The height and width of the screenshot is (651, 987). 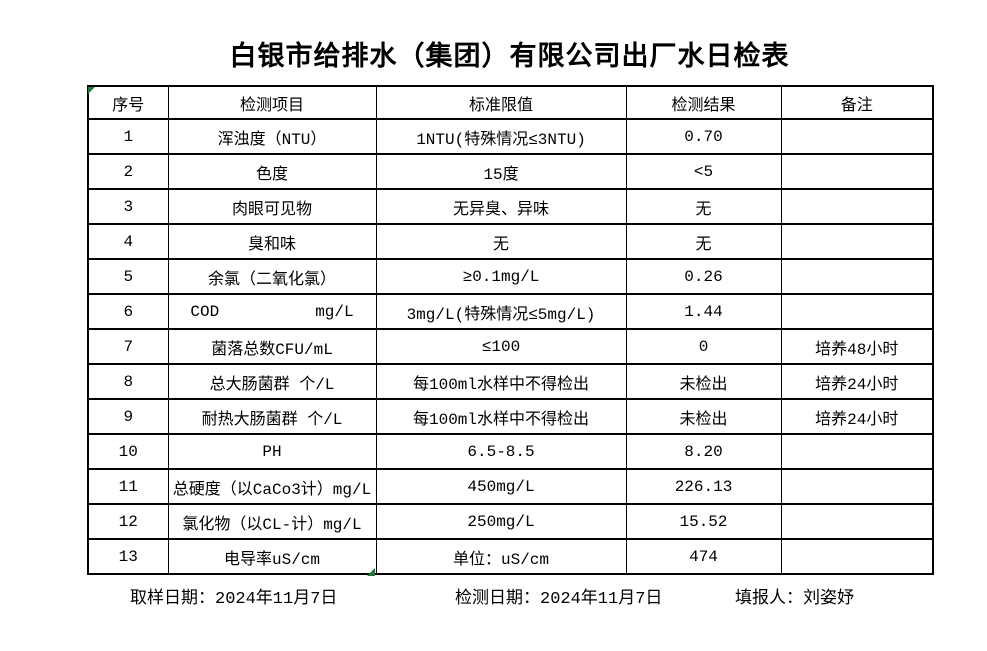 What do you see at coordinates (128, 206) in the screenshot?
I see `cell-serial: 3` at bounding box center [128, 206].